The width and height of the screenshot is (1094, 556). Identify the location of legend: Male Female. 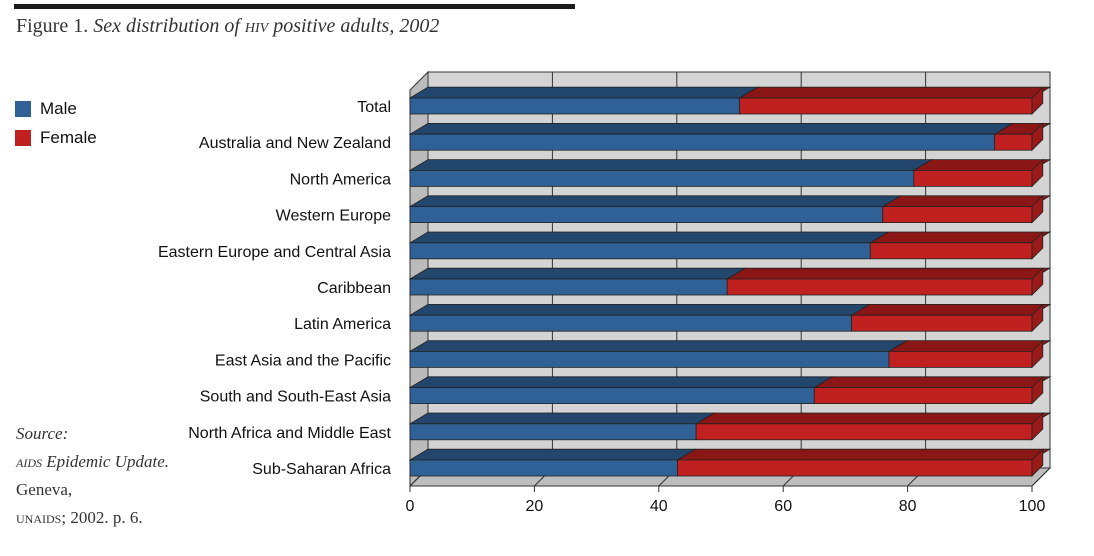
(56, 123).